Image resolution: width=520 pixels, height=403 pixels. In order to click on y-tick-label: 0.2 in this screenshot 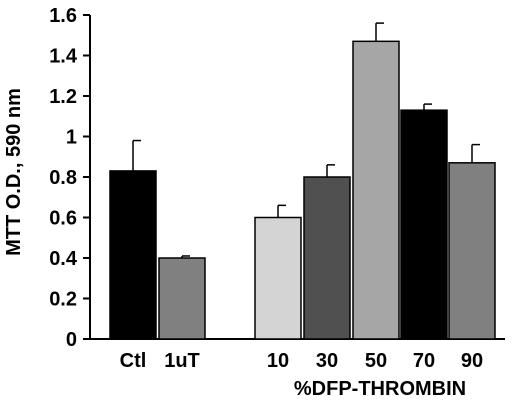, I will do `click(63, 300)`.